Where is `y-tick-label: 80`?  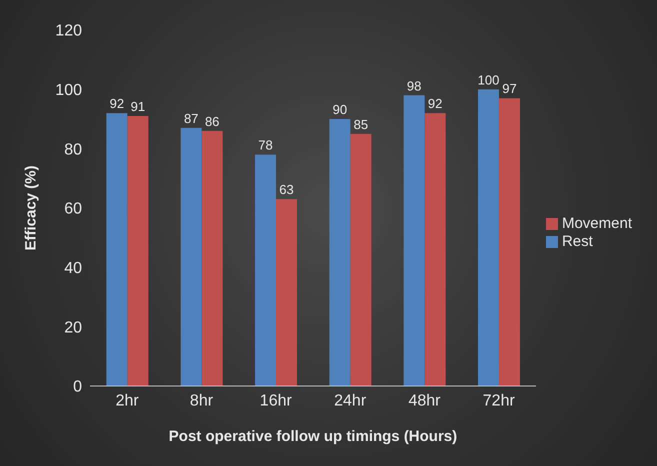 y-tick-label: 80 is located at coordinates (73, 149).